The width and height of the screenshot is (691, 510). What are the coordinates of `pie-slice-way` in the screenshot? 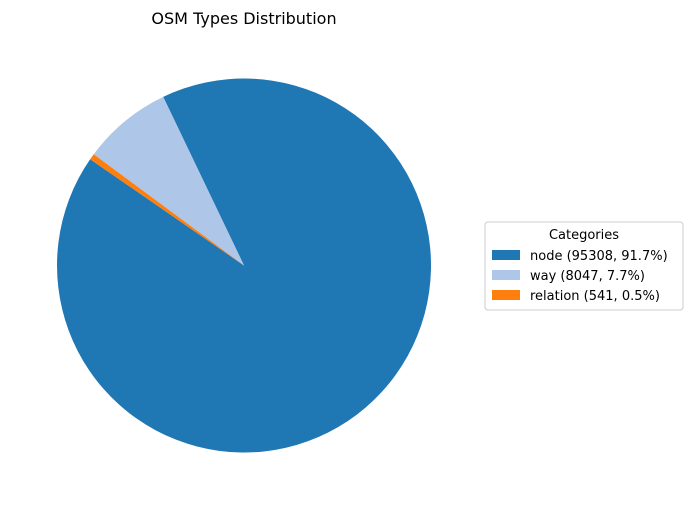 It's located at (169, 181).